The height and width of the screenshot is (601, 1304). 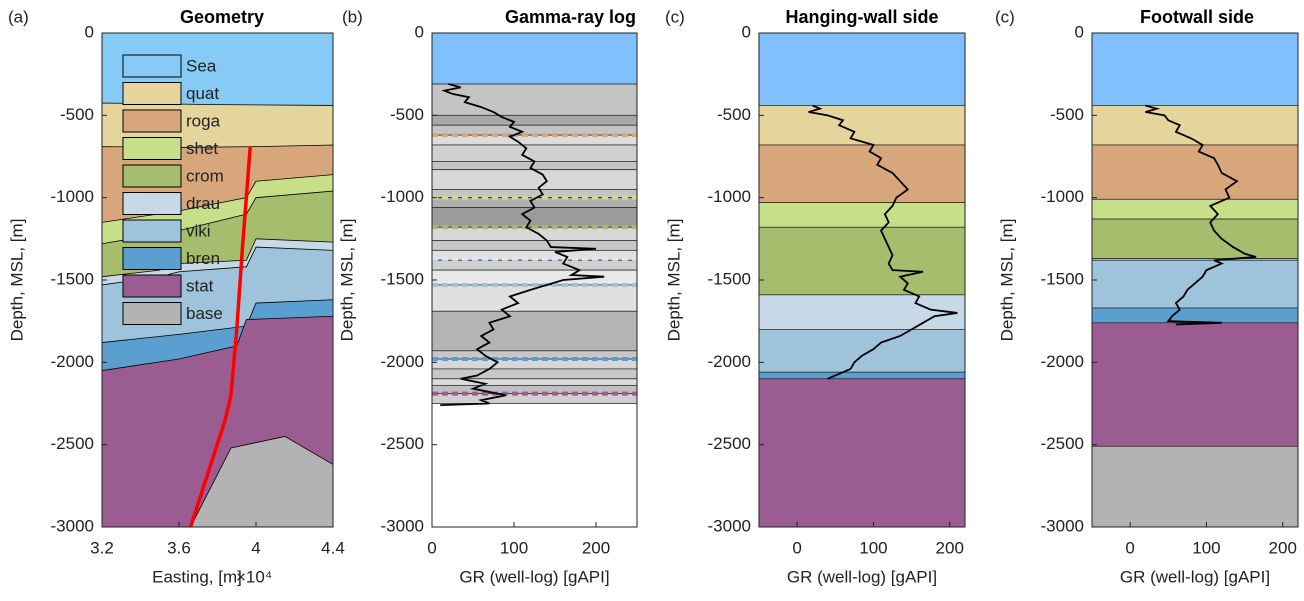 What do you see at coordinates (222, 17) in the screenshot?
I see `chart-title: Geometry` at bounding box center [222, 17].